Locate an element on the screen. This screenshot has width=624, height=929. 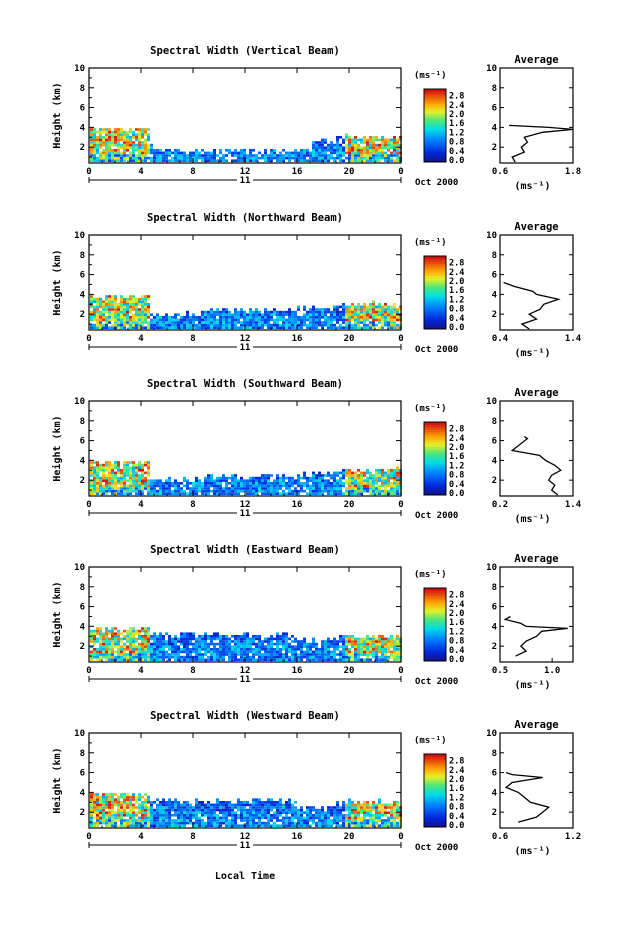
average-y-tick-label: 2 is located at coordinates (494, 481).